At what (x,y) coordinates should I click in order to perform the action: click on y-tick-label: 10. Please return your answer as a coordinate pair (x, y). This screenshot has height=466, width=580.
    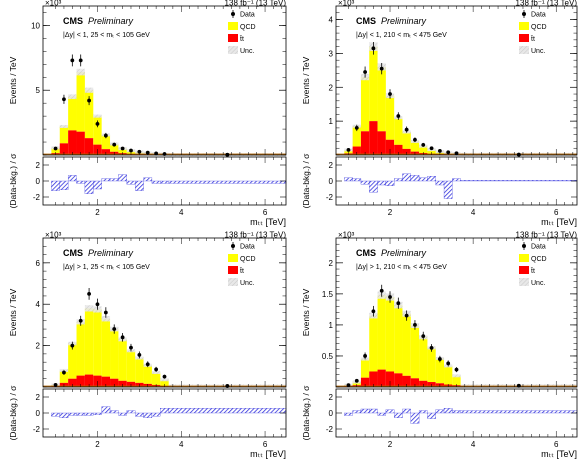
    Looking at the image, I should click on (35, 25).